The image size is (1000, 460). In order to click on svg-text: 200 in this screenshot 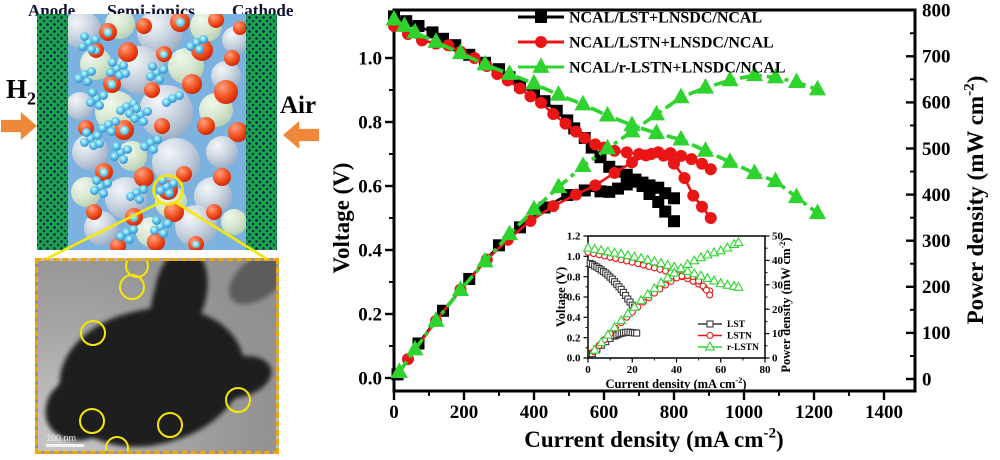, I will do `click(464, 412)`.